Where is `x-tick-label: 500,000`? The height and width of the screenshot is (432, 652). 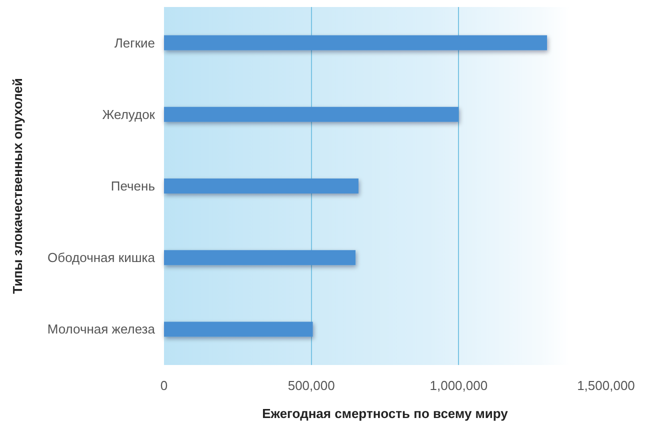 x-tick-label: 500,000 is located at coordinates (311, 385).